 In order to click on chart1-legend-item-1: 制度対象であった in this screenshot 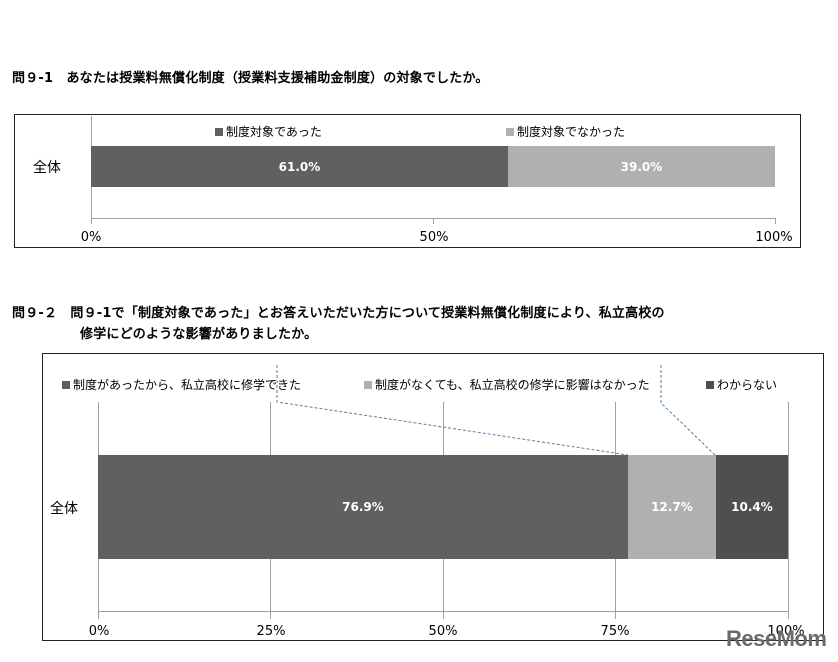, I will do `click(268, 131)`.